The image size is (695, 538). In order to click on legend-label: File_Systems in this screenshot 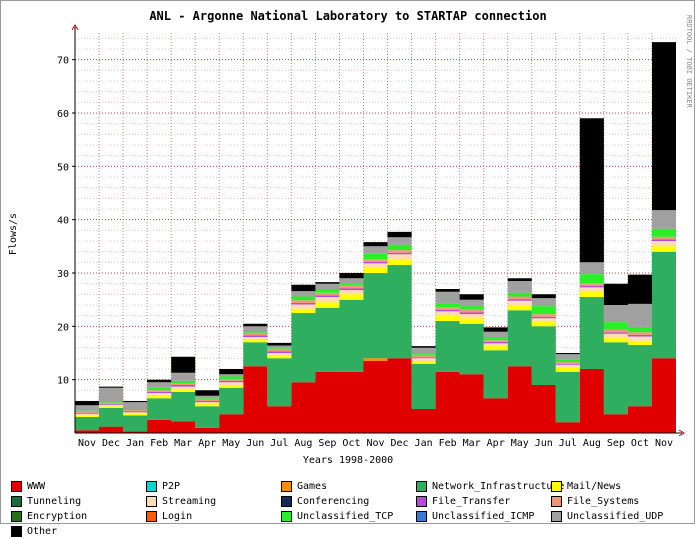, I will do `click(603, 501)`.